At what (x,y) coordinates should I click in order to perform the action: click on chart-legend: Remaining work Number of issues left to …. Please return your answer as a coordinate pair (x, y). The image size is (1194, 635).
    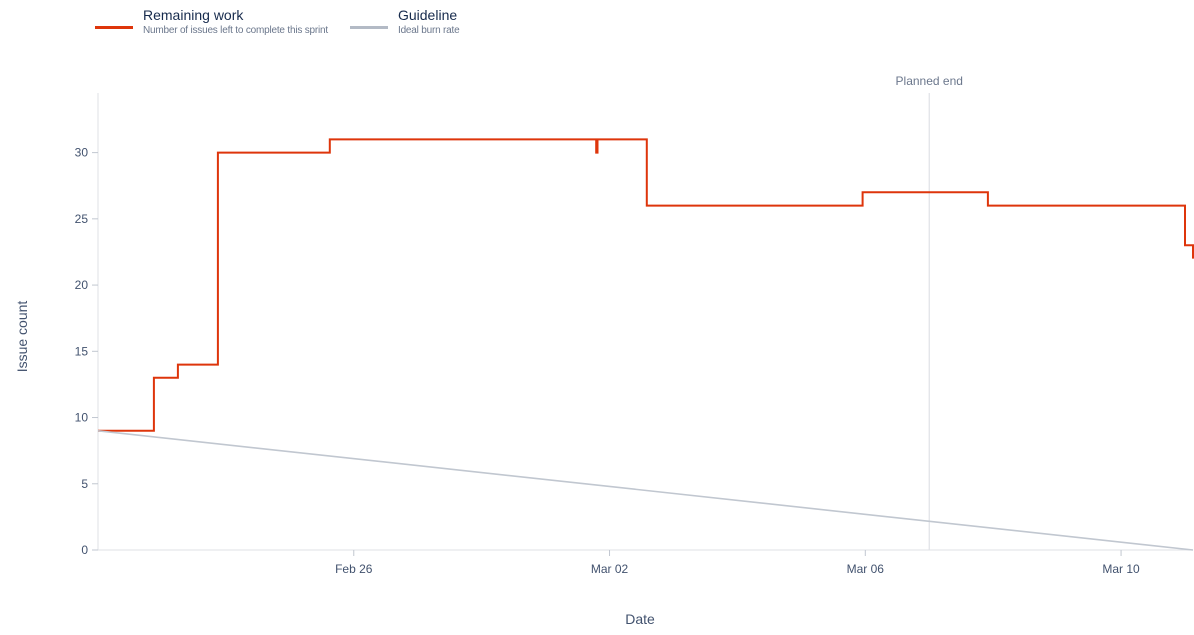
    Looking at the image, I should click on (277, 22).